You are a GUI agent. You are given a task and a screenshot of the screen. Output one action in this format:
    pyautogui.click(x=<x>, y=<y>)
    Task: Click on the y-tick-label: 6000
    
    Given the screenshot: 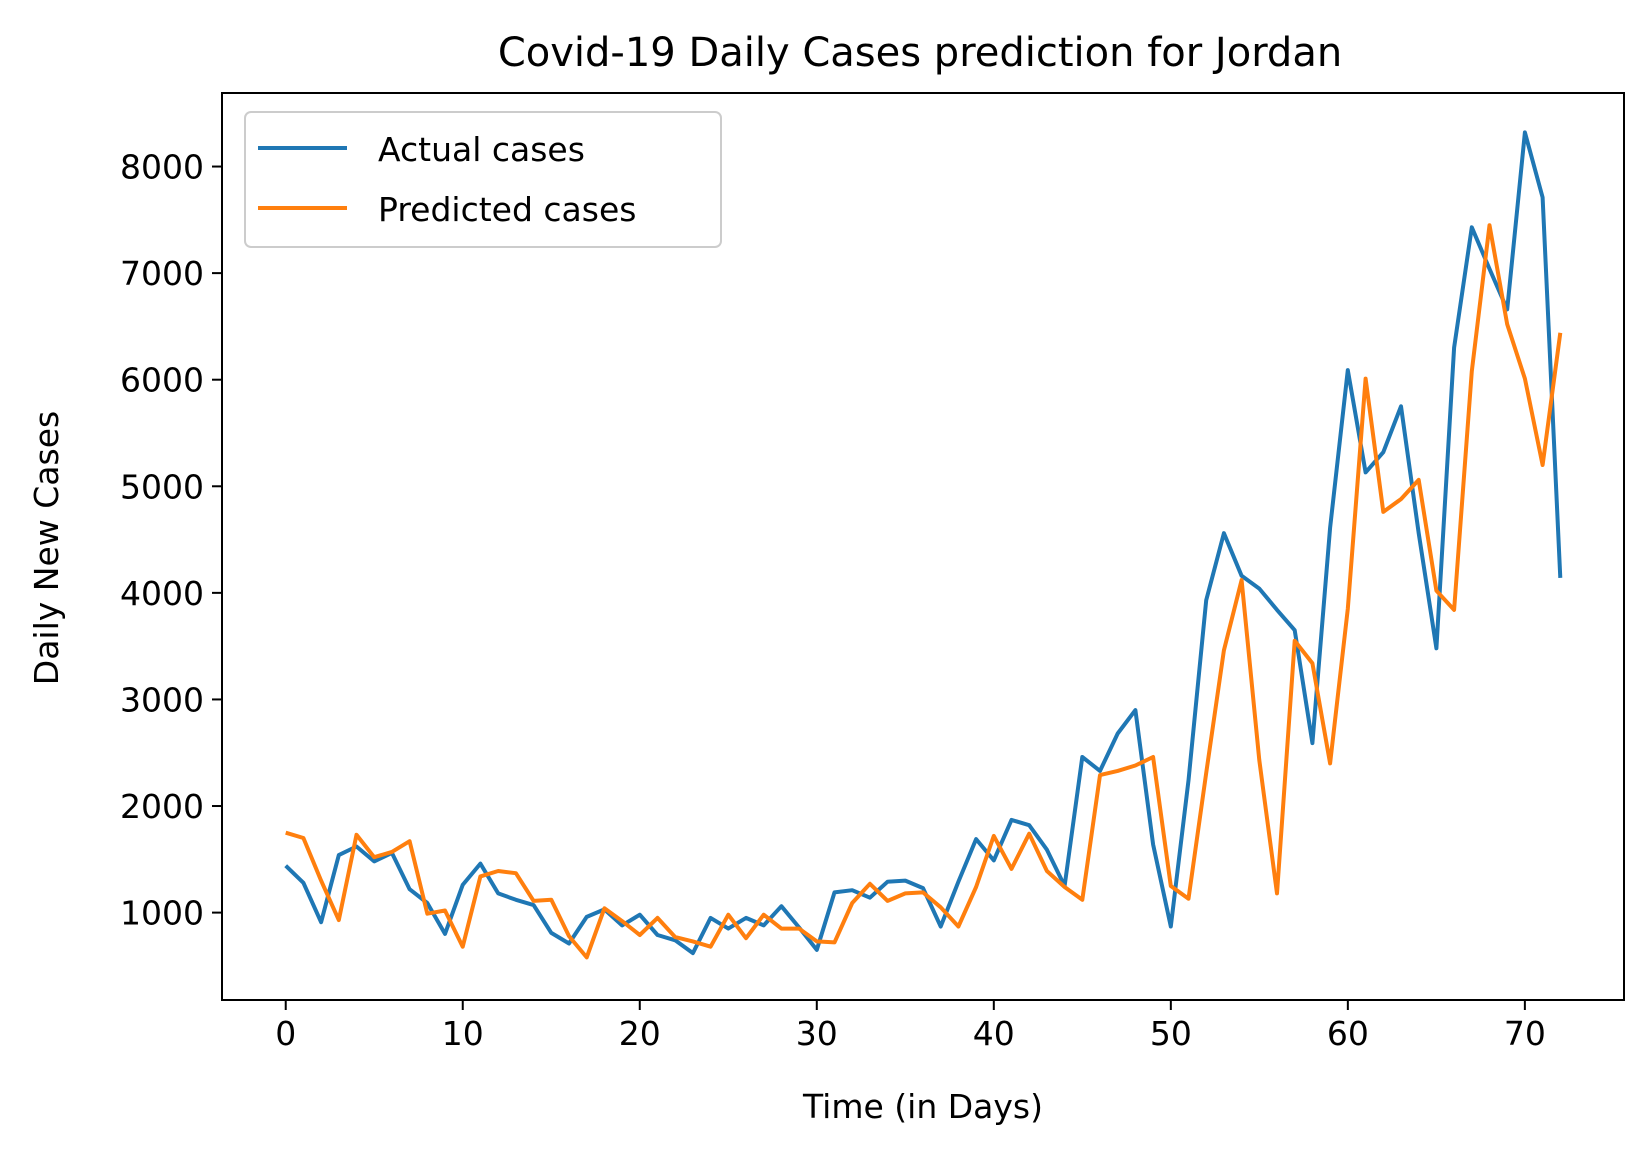 What is the action you would take?
    pyautogui.click(x=162, y=380)
    